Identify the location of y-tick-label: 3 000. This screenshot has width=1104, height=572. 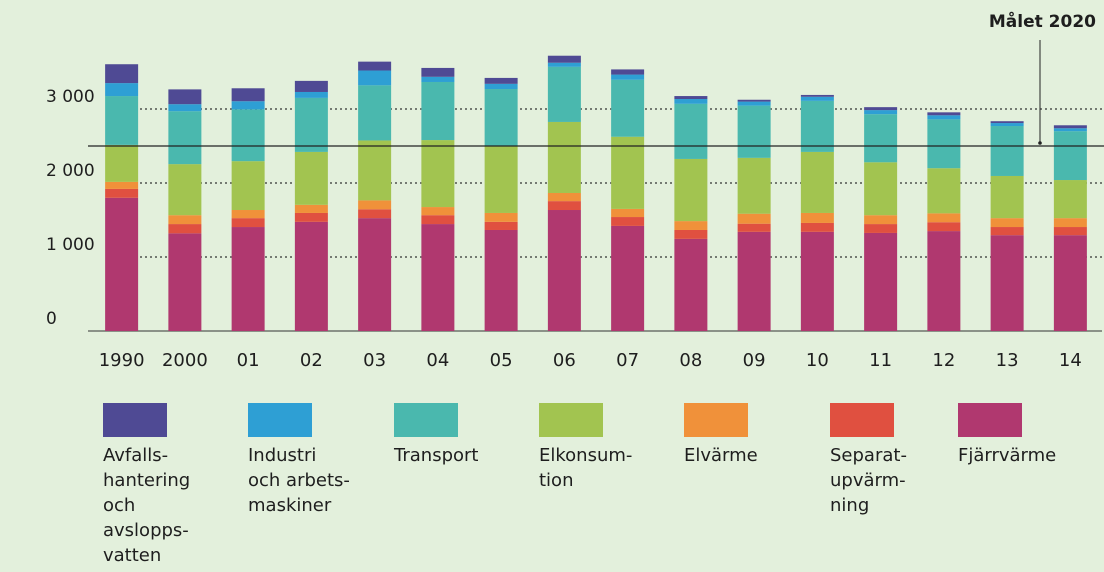
(70, 97).